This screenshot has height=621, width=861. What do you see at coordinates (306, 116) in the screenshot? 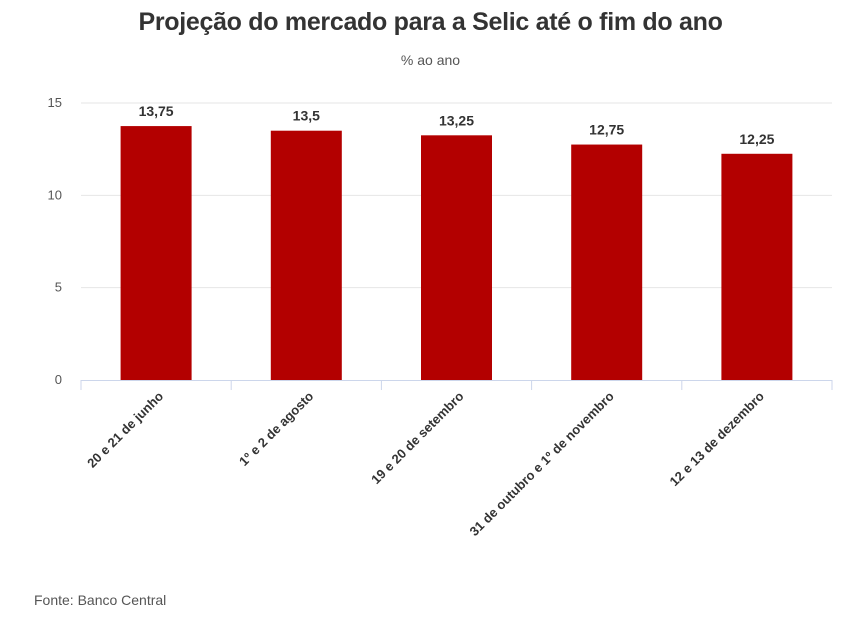
I see `data-label: 13,5` at bounding box center [306, 116].